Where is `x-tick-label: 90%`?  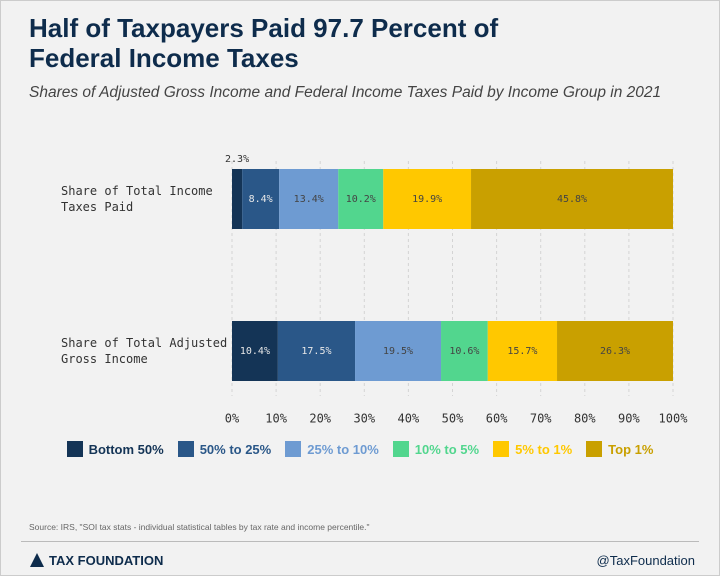
x-tick-label: 90% is located at coordinates (629, 419).